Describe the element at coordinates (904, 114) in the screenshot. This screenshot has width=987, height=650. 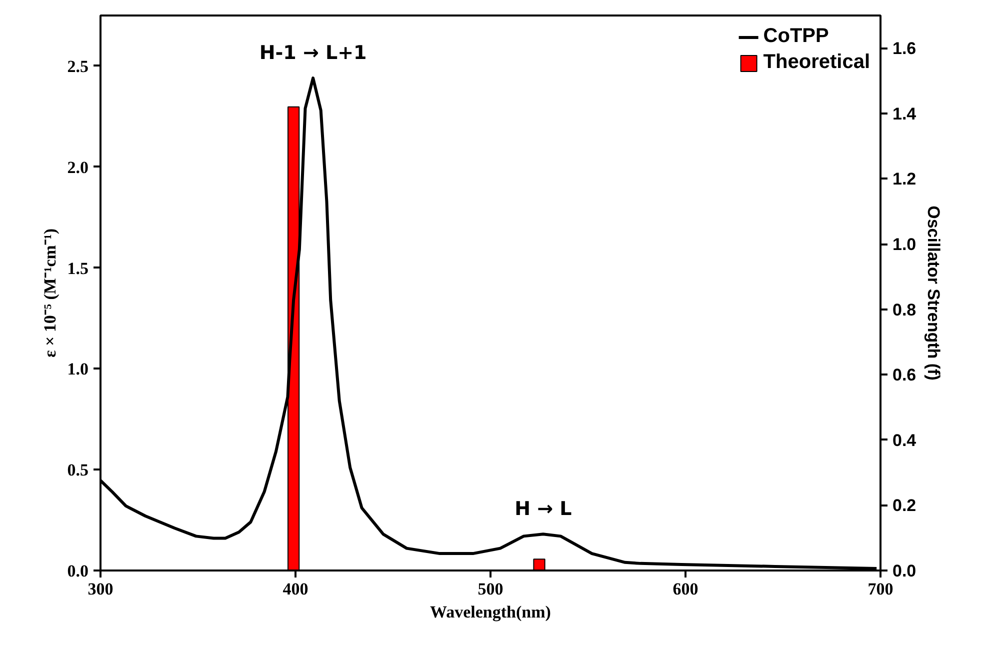
I see `y2-tick-label: 1.4` at that location.